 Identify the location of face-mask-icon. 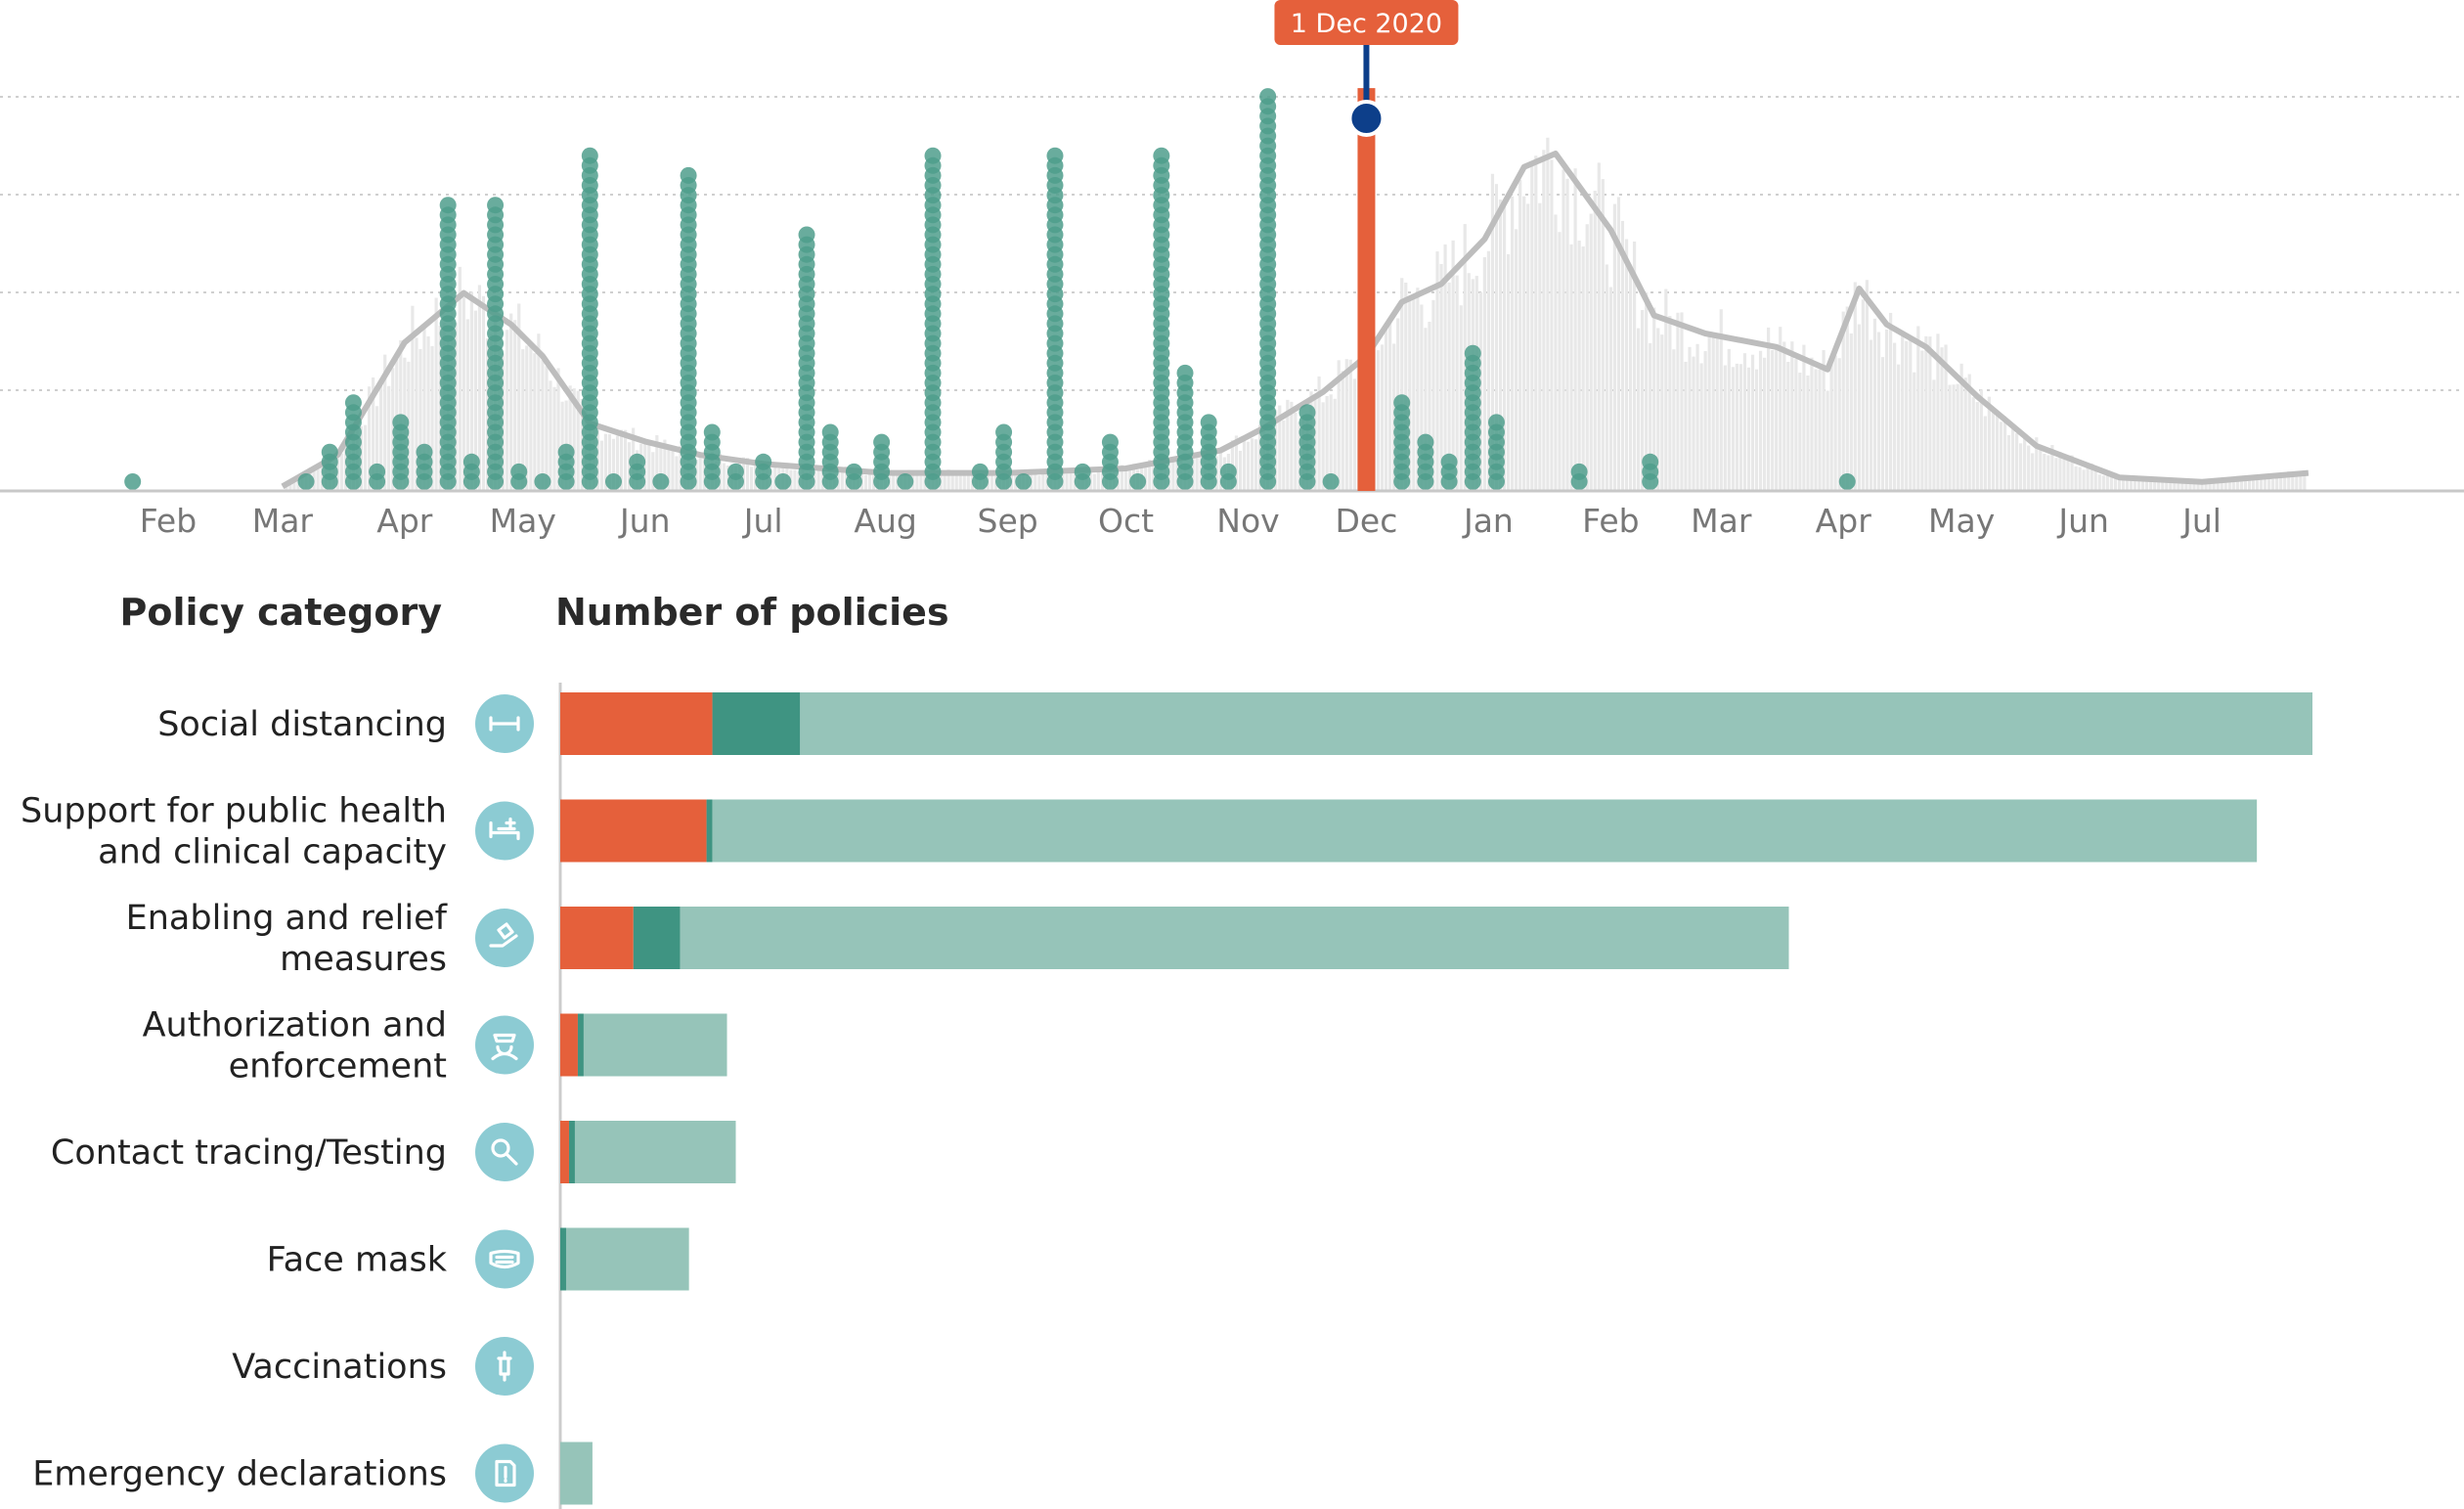
(504, 1259).